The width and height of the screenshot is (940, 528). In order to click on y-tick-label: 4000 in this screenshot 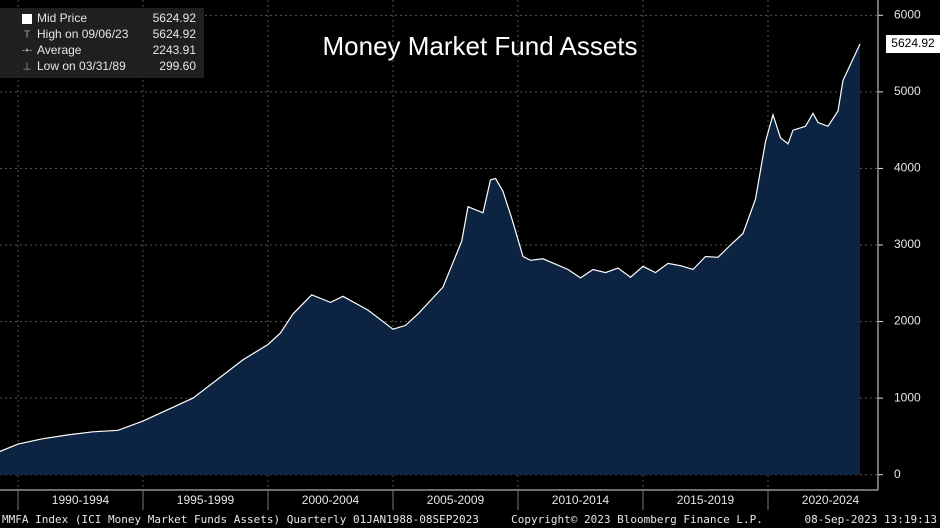, I will do `click(907, 168)`.